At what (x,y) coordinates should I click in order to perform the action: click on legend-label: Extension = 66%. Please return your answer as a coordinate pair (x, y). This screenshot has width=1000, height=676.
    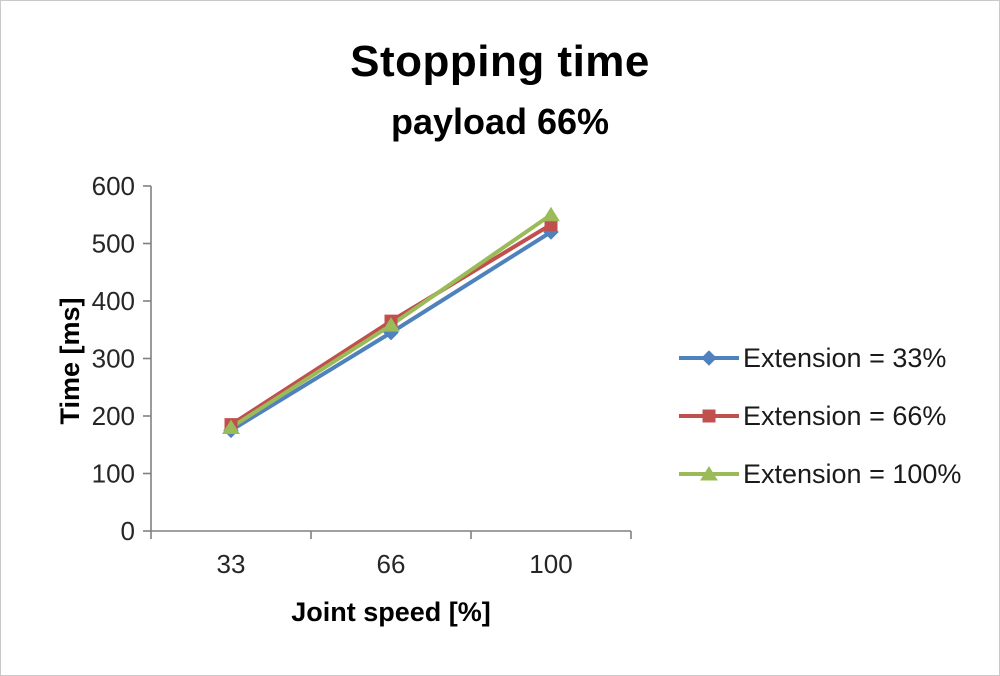
    Looking at the image, I should click on (845, 415).